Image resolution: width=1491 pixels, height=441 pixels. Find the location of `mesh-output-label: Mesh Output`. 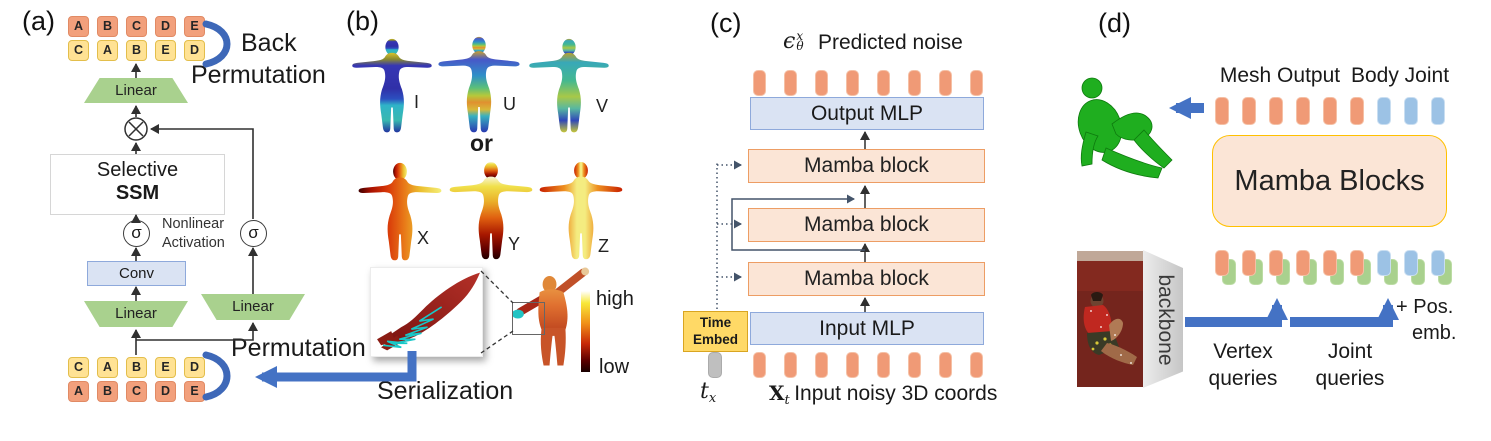

mesh-output-label: Mesh Output is located at coordinates (1280, 75).